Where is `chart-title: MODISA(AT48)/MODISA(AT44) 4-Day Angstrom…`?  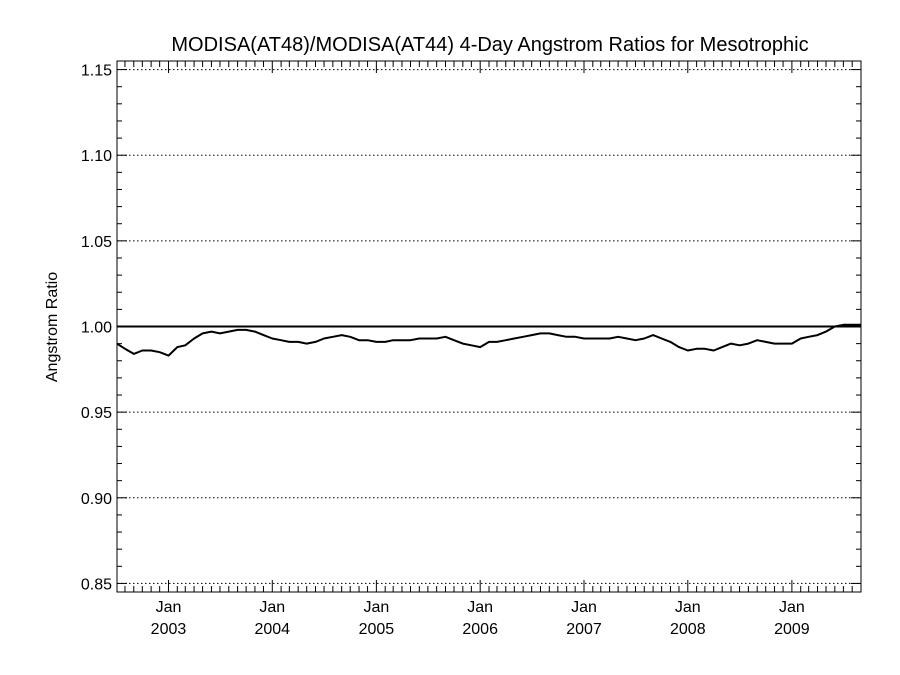
chart-title: MODISA(AT48)/MODISA(AT44) 4-Day Angstrom… is located at coordinates (489, 45).